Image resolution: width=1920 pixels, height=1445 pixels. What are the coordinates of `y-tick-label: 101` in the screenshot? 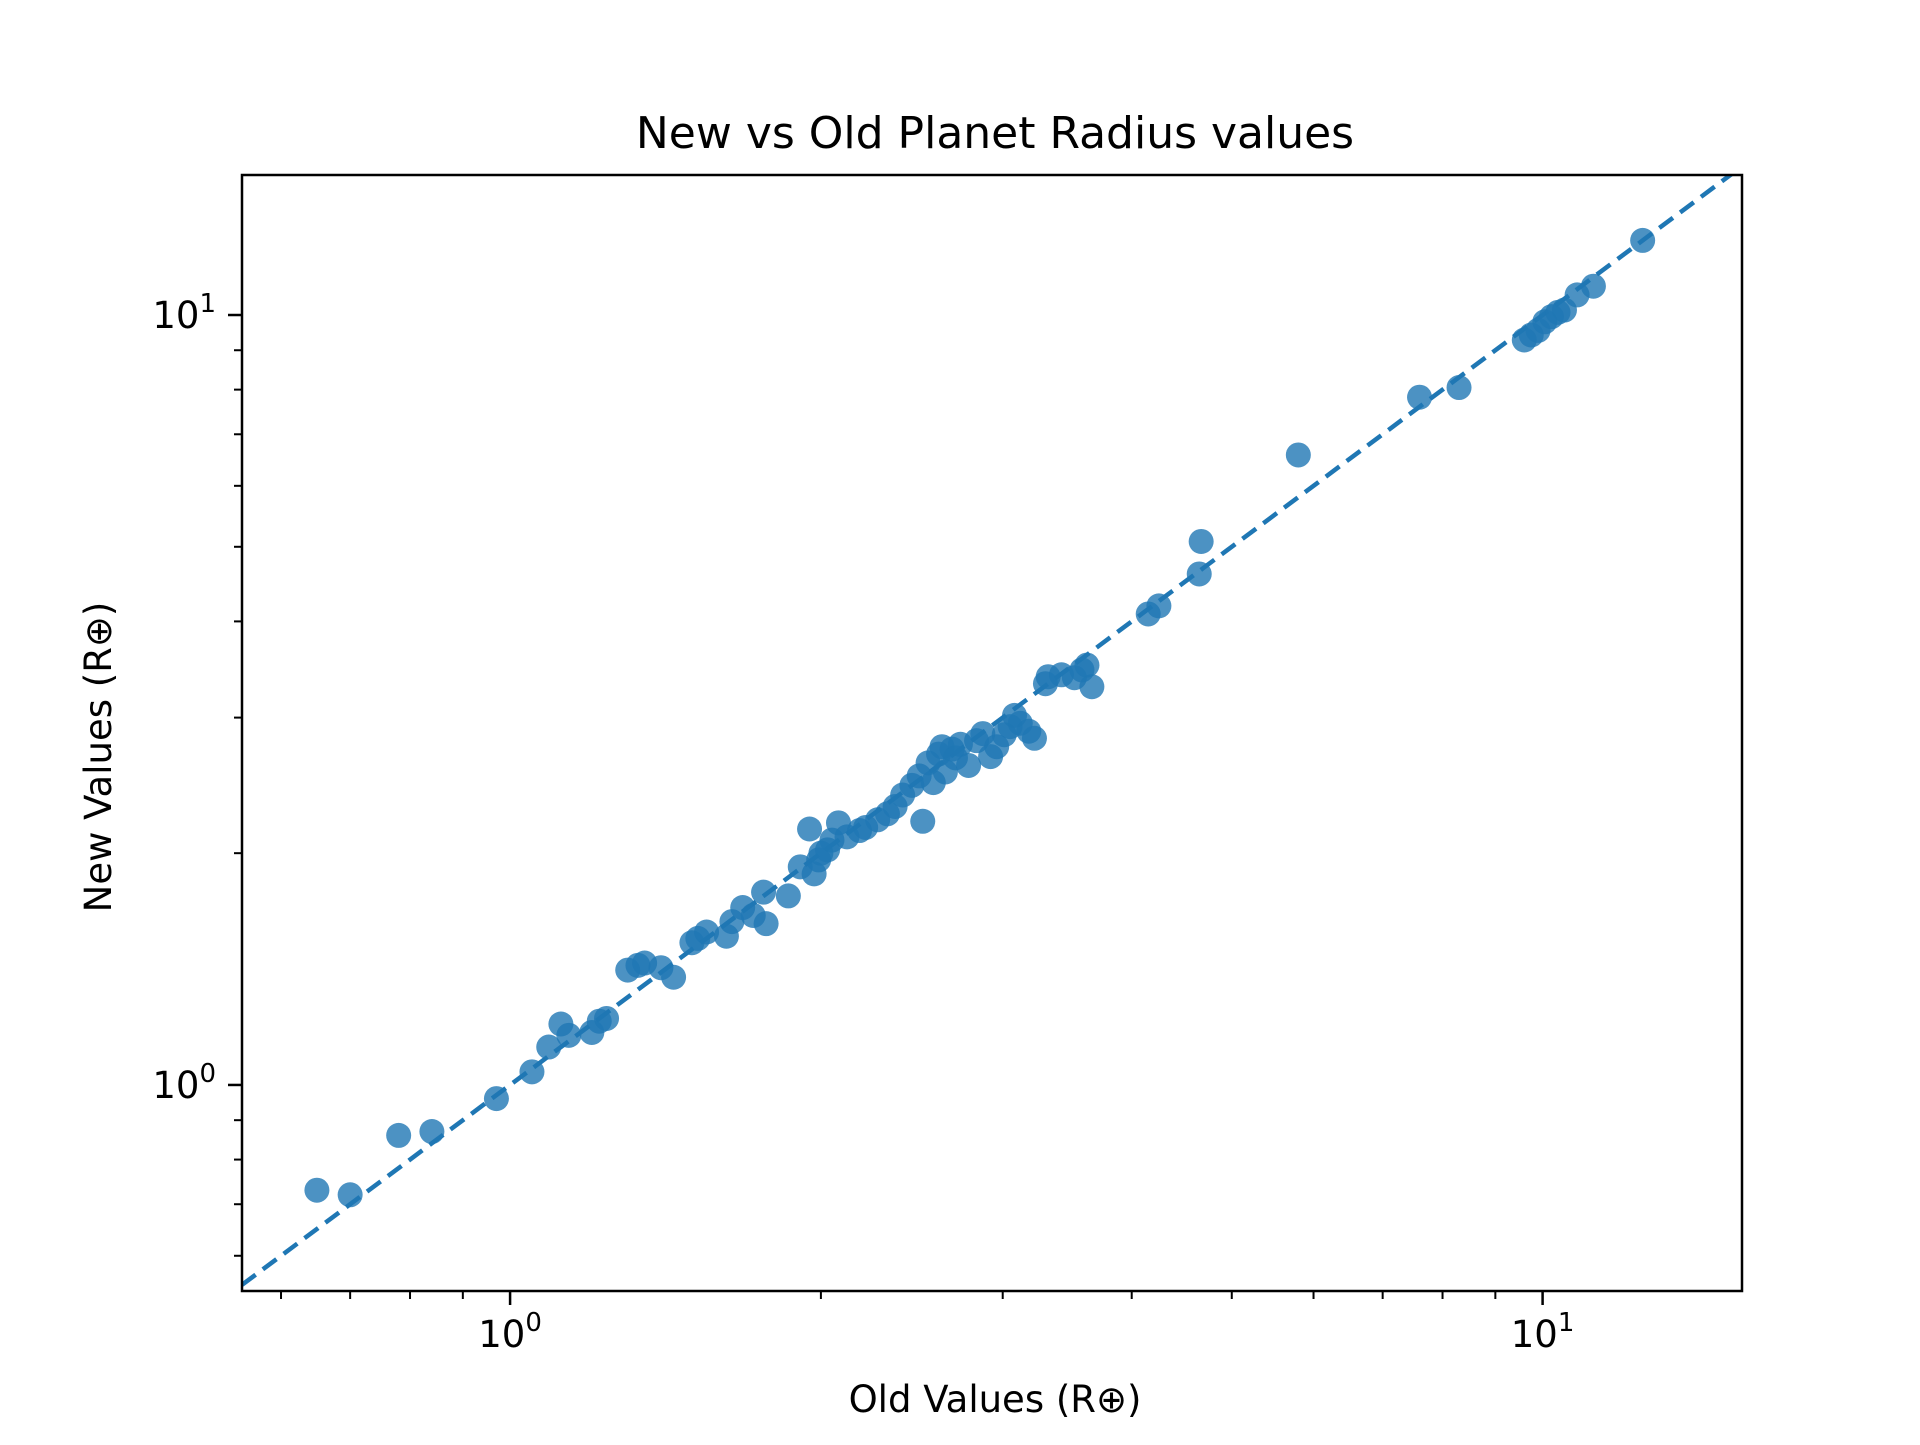 It's located at (184, 313).